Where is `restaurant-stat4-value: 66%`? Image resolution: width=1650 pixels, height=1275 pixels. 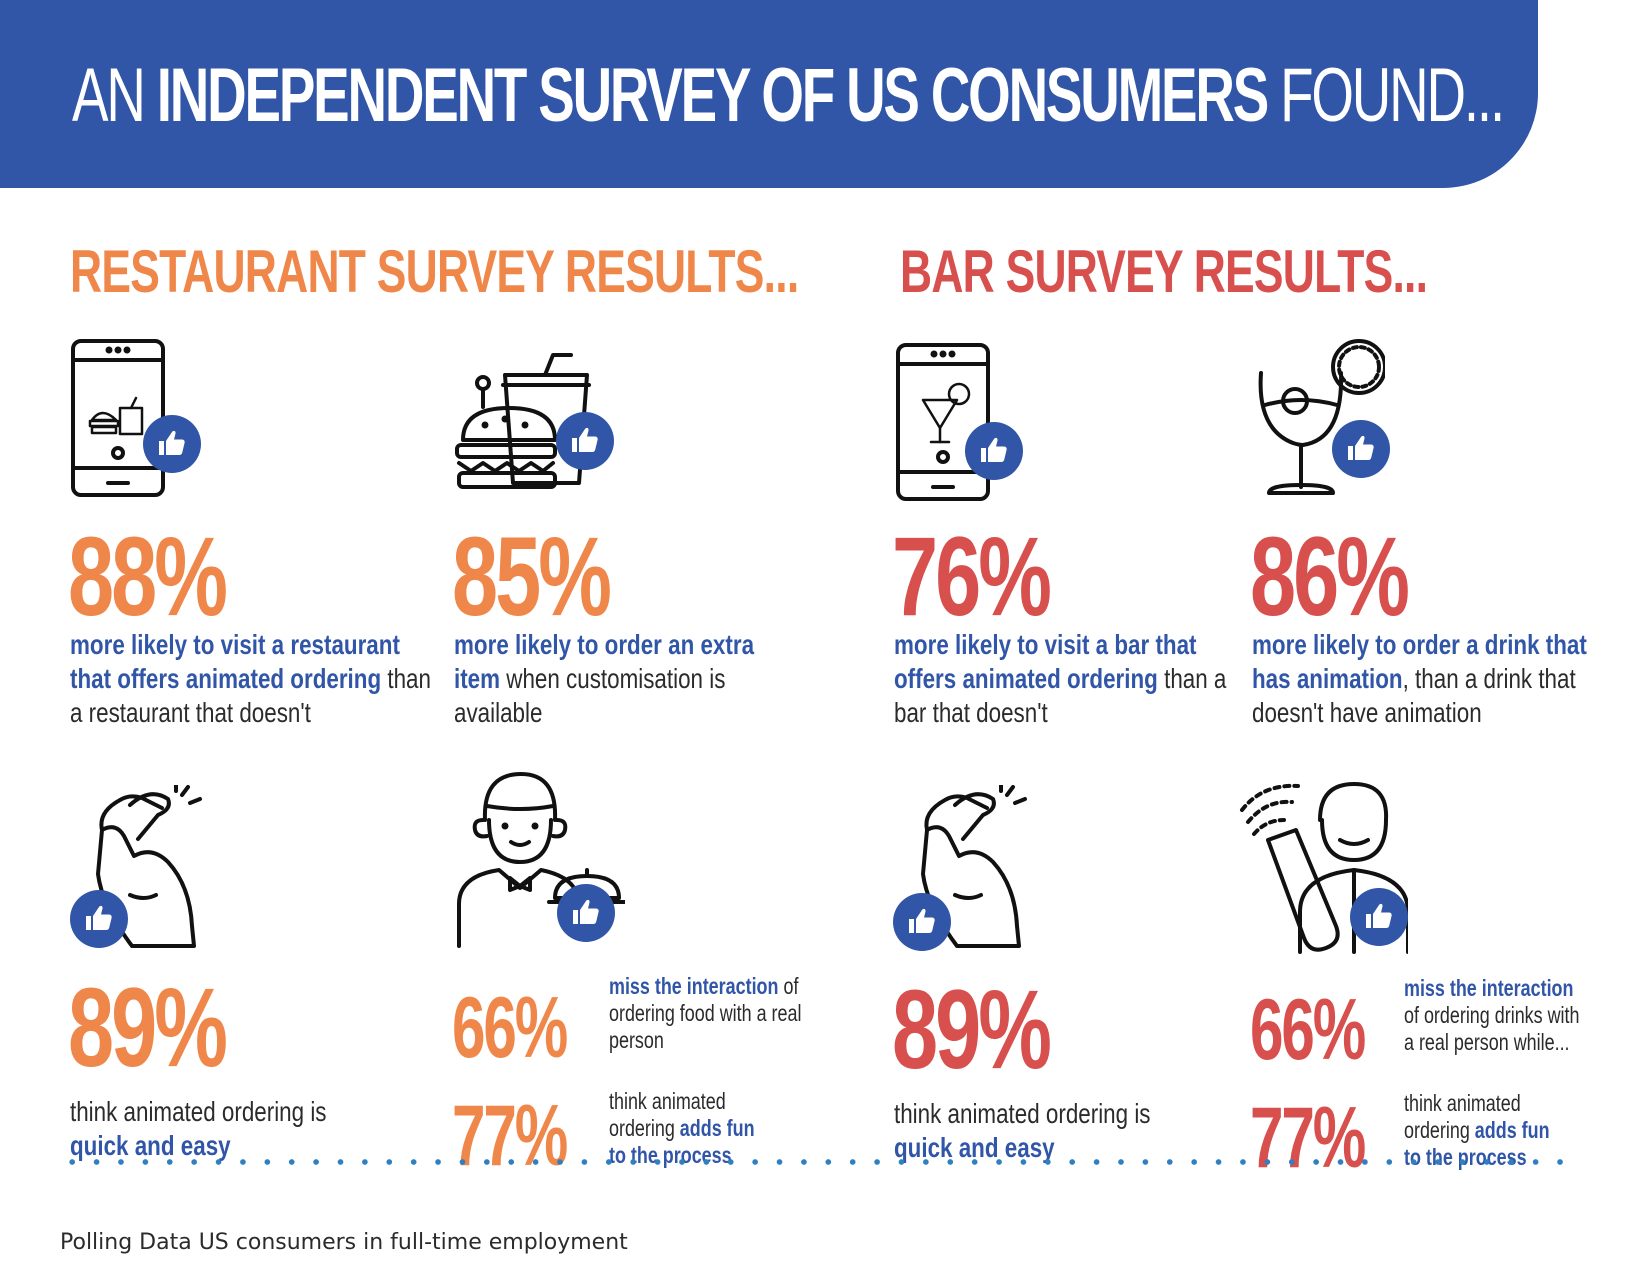 restaurant-stat4-value: 66% is located at coordinates (510, 1028).